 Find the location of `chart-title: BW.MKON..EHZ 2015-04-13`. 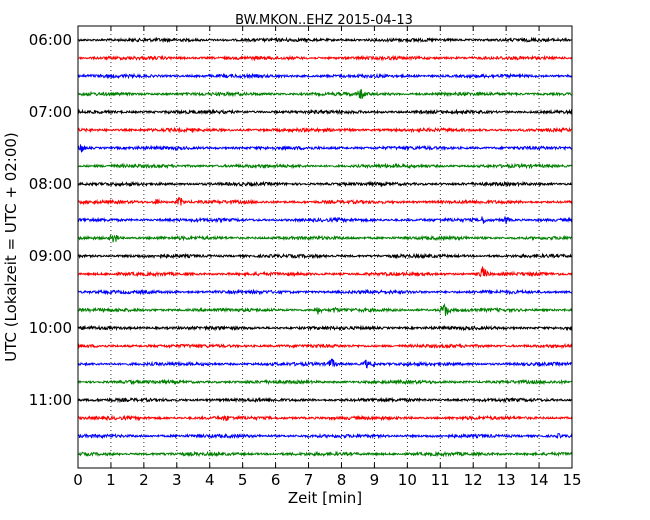

chart-title: BW.MKON..EHZ 2015-04-13 is located at coordinates (324, 20).